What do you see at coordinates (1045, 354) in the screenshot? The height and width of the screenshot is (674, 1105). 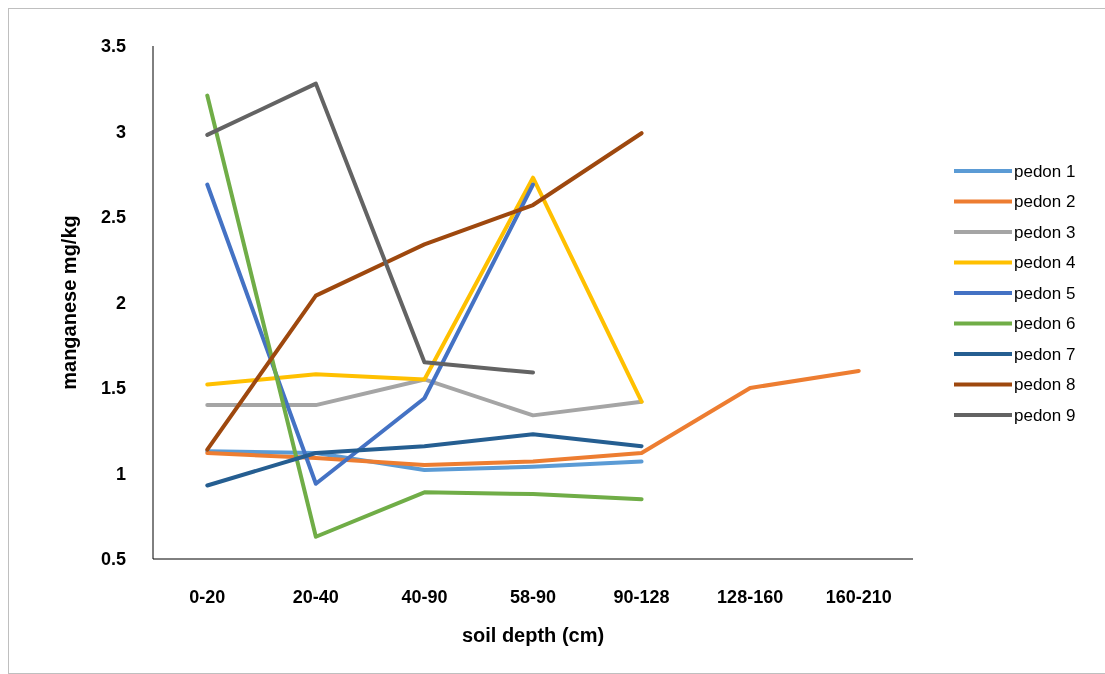 I see `legend-label: pedon 7` at bounding box center [1045, 354].